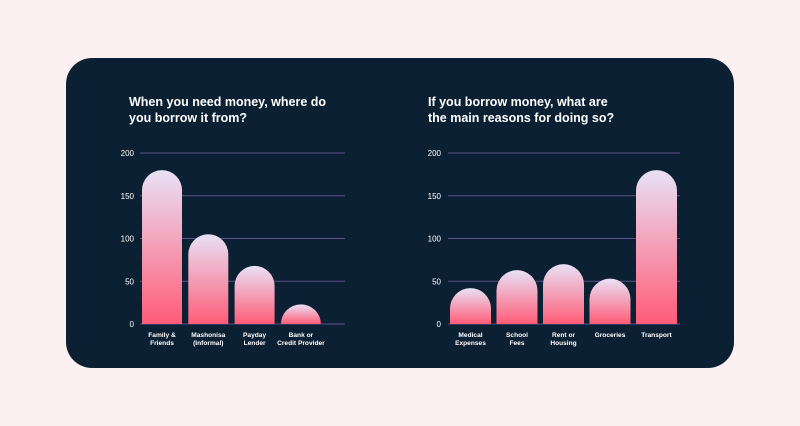  Describe the element at coordinates (301, 339) in the screenshot. I see `category-label: Bank or Credit Provider` at that location.